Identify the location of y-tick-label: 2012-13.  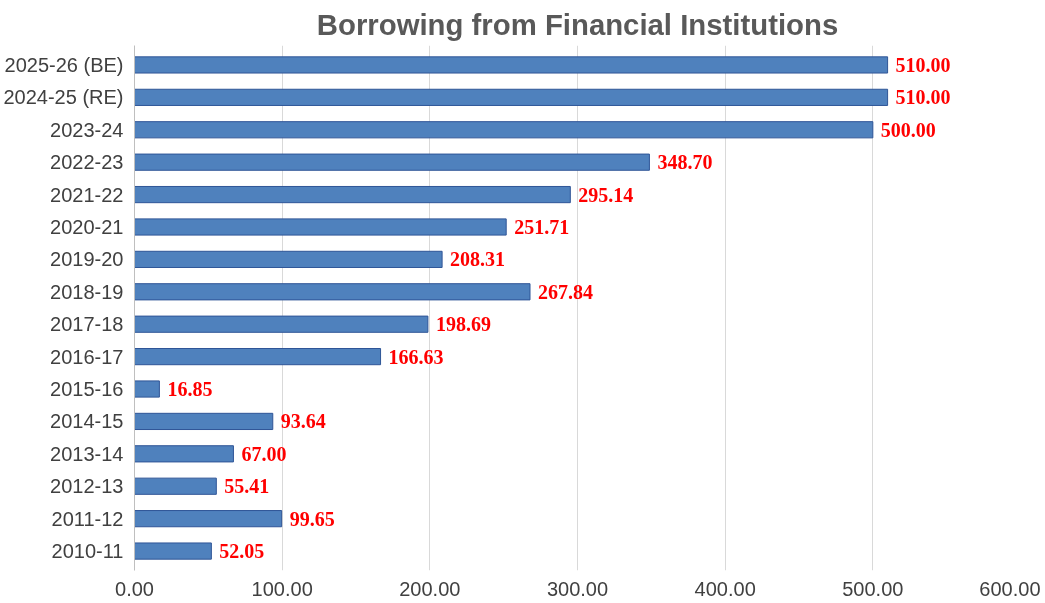
(87, 486).